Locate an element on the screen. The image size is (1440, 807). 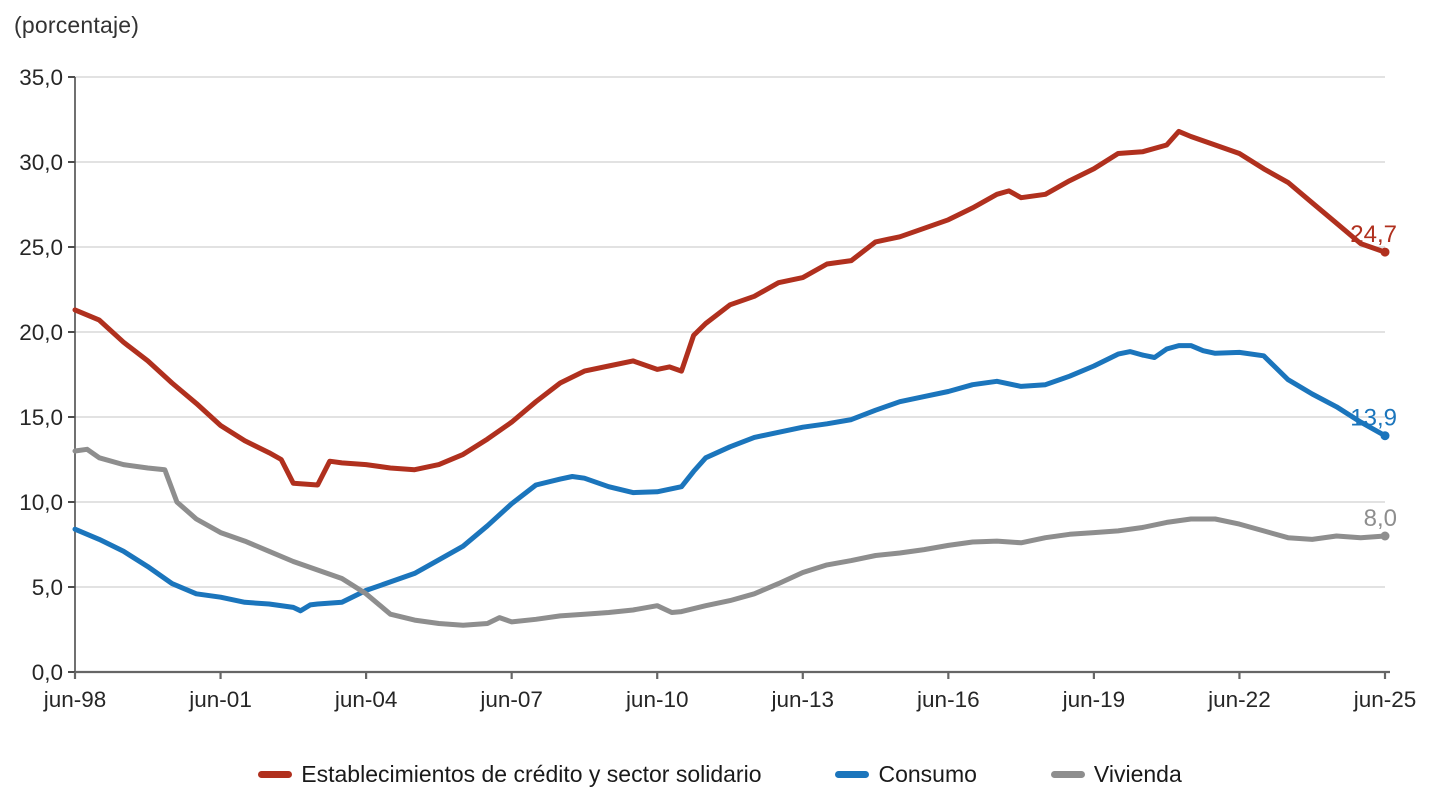
x-tick-label: jun-19 is located at coordinates (1094, 699).